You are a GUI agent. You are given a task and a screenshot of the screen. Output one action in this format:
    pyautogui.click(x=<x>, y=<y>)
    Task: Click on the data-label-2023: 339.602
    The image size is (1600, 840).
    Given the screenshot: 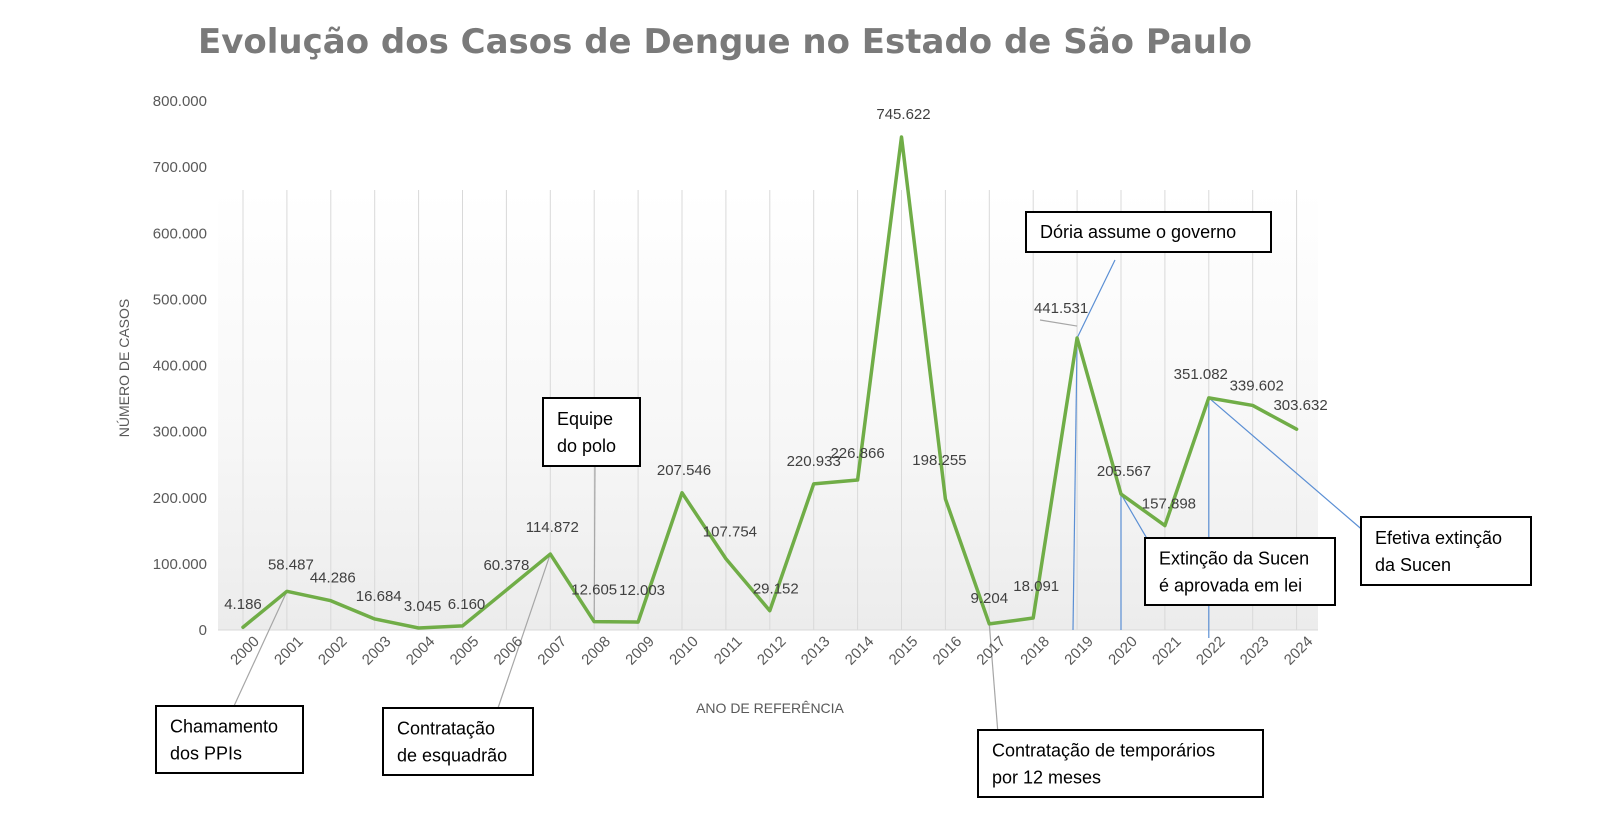 What is the action you would take?
    pyautogui.click(x=1257, y=385)
    